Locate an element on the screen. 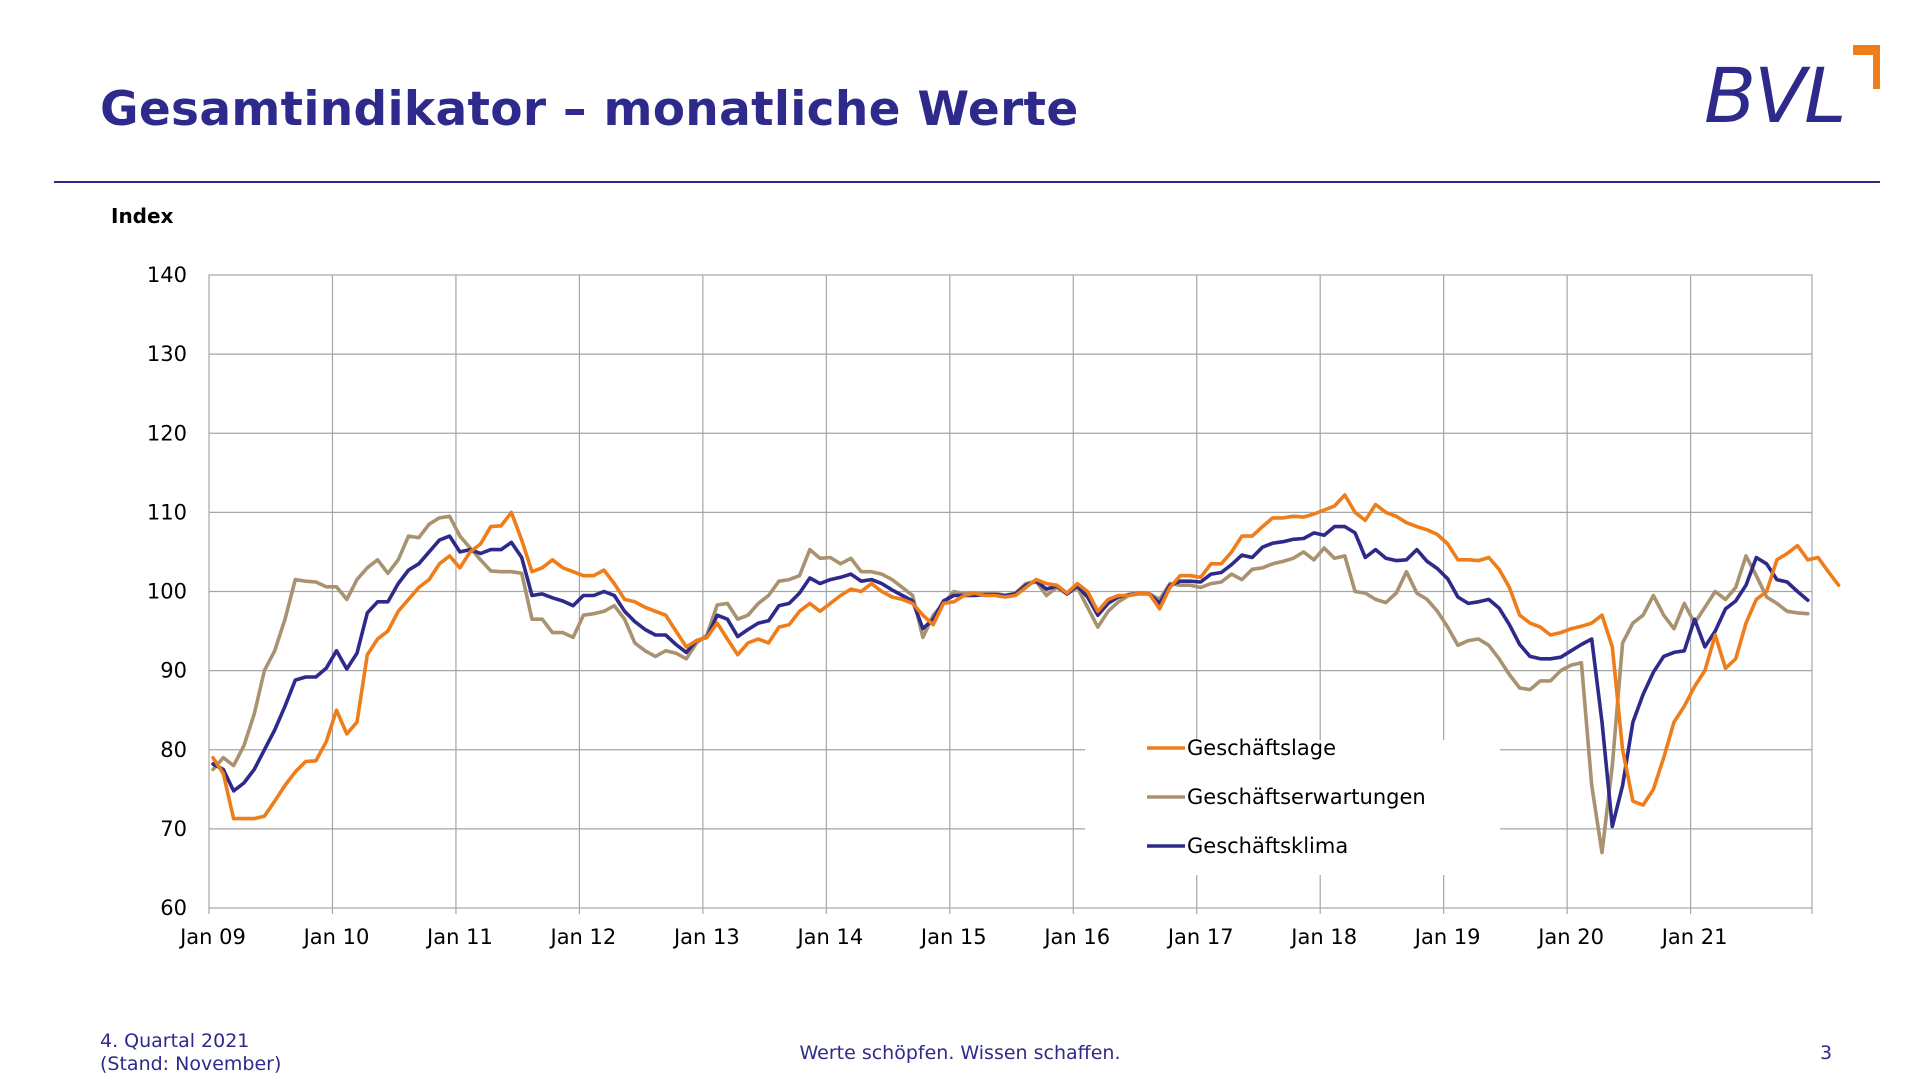 Image resolution: width=1920 pixels, height=1080 pixels. y-tick-label: 140 is located at coordinates (167, 275).